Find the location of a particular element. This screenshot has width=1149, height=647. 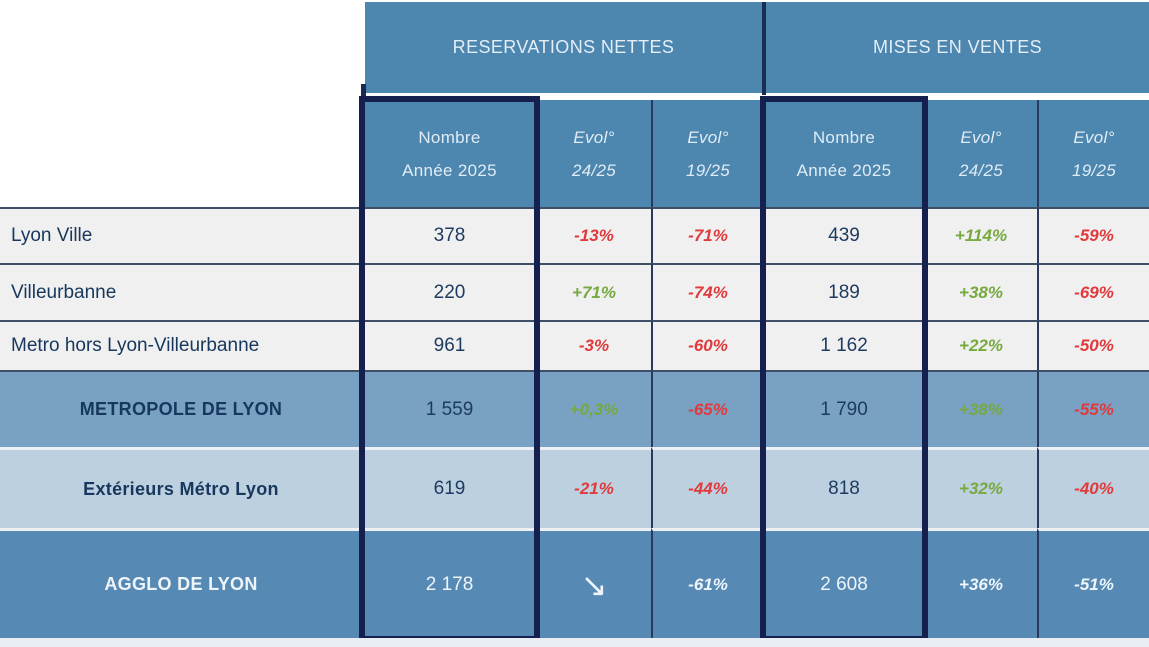

cell-nombre-res: 2 178 is located at coordinates (449, 583).